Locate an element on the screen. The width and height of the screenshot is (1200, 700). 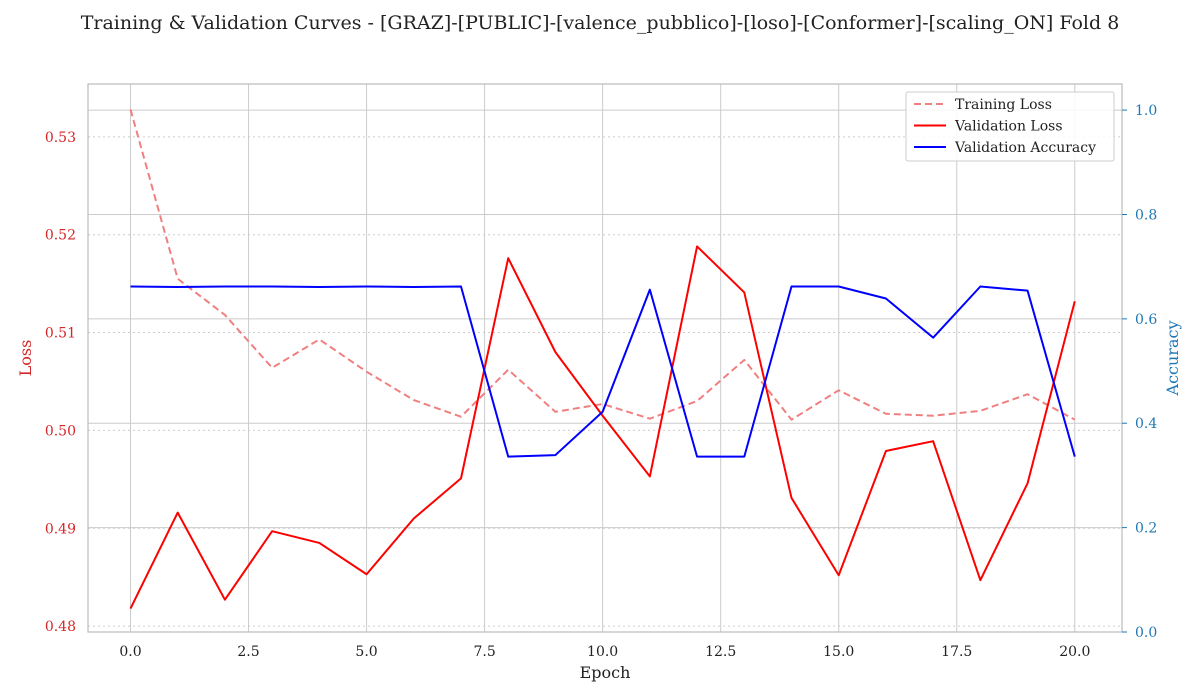
legend-item-validation-loss-label: Validation Loss is located at coordinates (1008, 127).